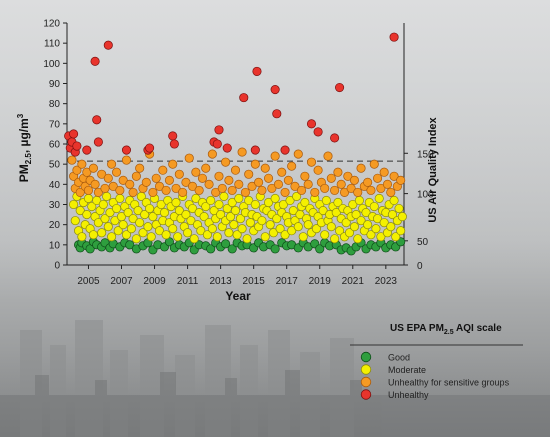  Describe the element at coordinates (88, 281) in the screenshot. I see `x-tick-label: 2005` at that location.